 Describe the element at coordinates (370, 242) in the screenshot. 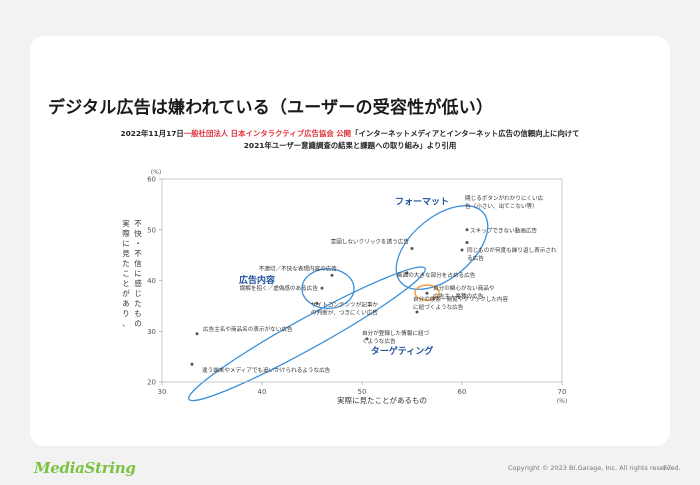

I see `point-label-3: 意図しないクリックを誘う広告` at that location.